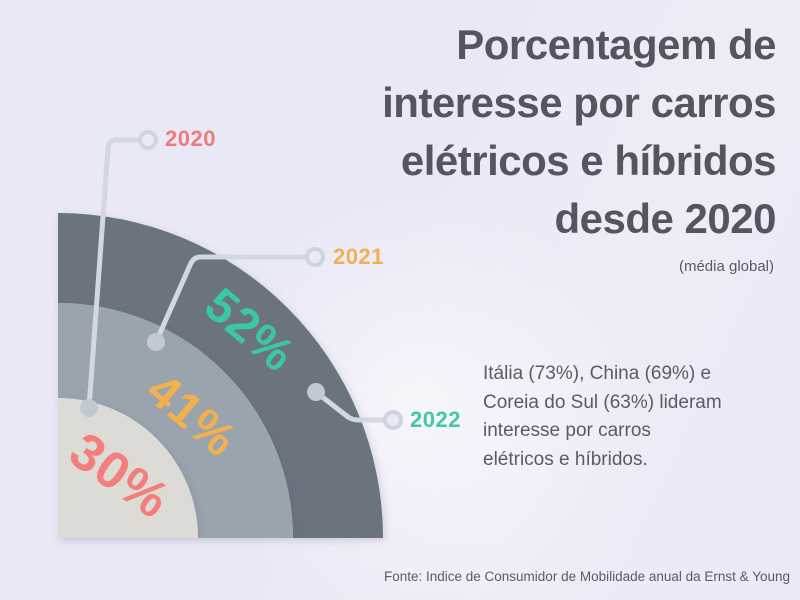 The width and height of the screenshot is (800, 600). What do you see at coordinates (156, 342) in the screenshot?
I see `callout-dot-2021` at bounding box center [156, 342].